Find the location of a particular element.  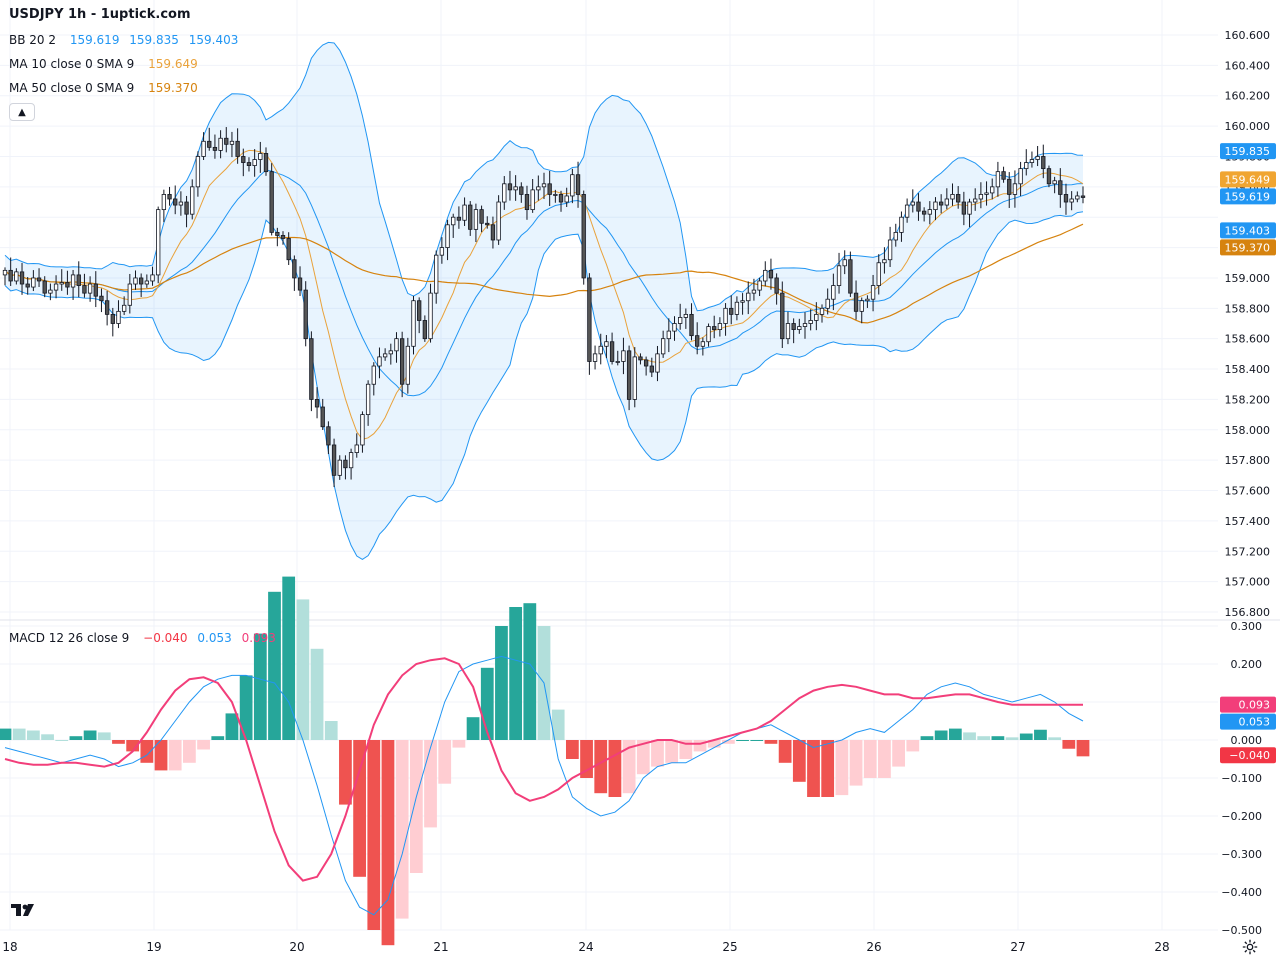

price-tick-label: 160.400 is located at coordinates (1248, 65).